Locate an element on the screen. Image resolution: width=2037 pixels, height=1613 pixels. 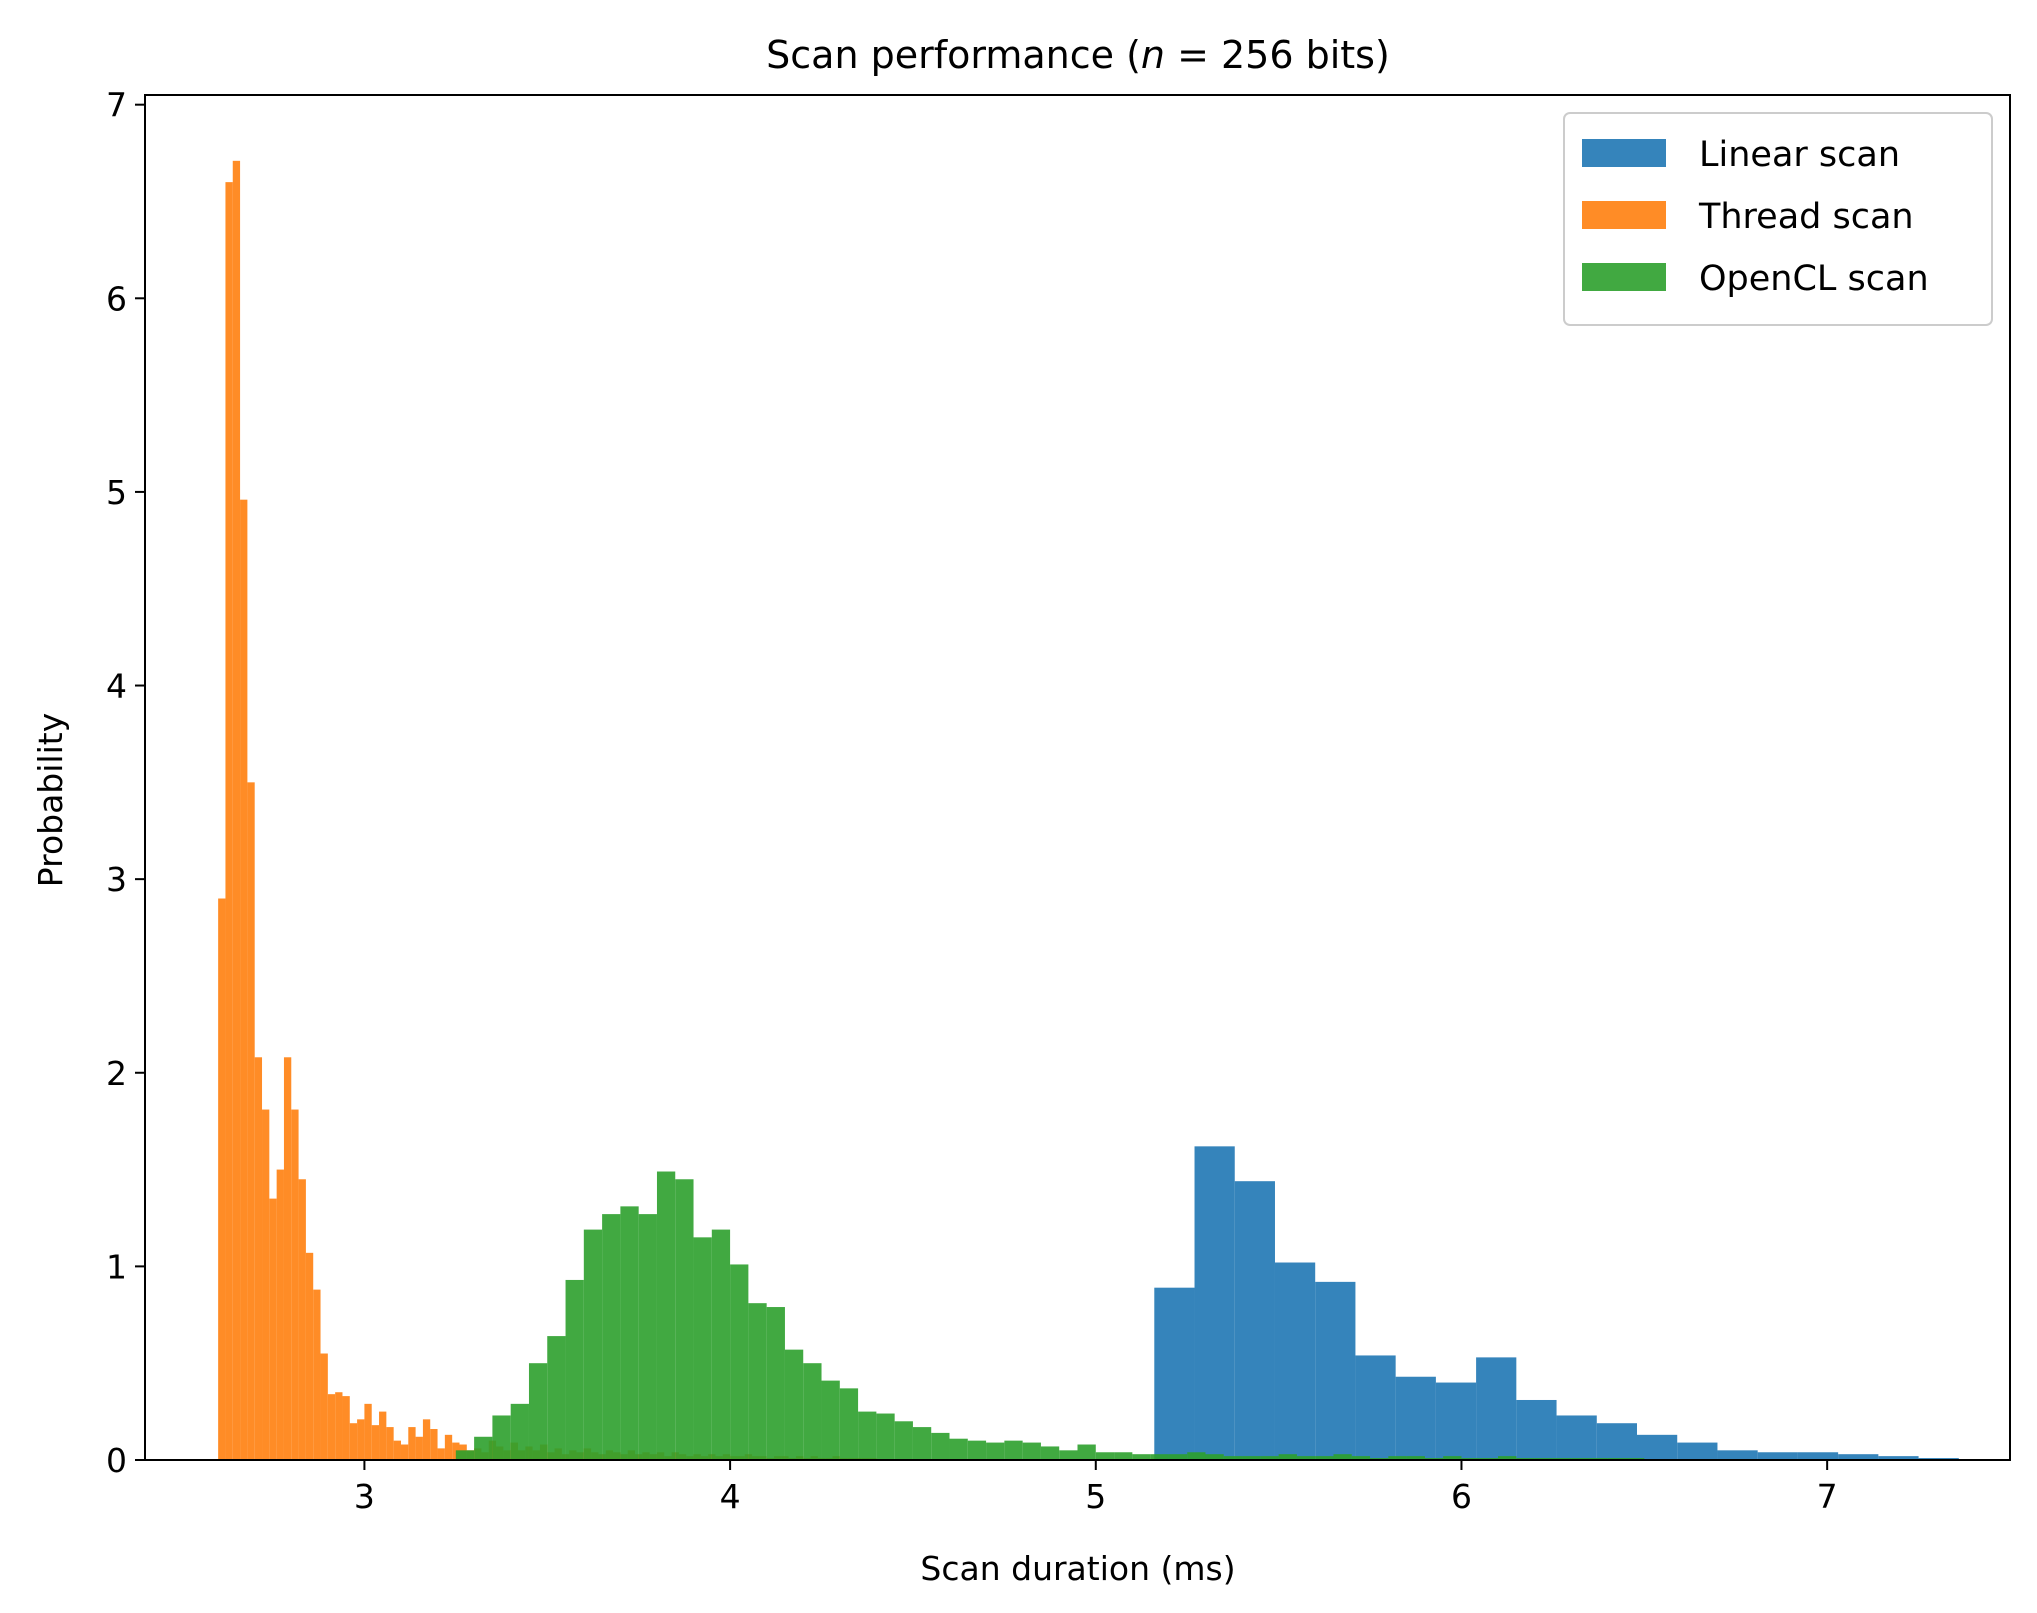
series-opencl-scan is located at coordinates (1050, 1315).